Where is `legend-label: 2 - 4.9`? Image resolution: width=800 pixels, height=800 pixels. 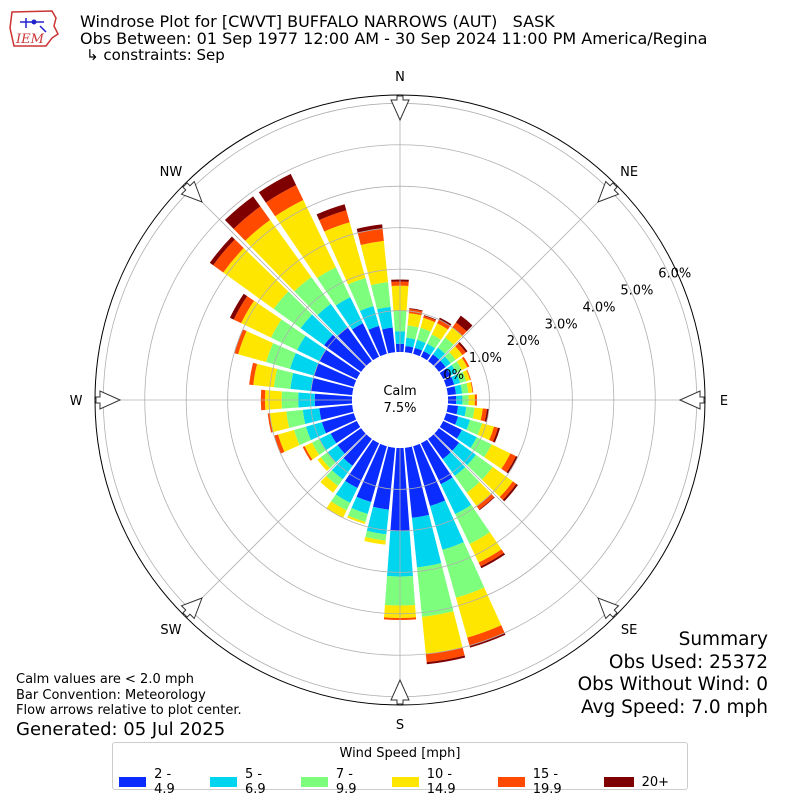 legend-label: 2 - 4.9 is located at coordinates (164, 782).